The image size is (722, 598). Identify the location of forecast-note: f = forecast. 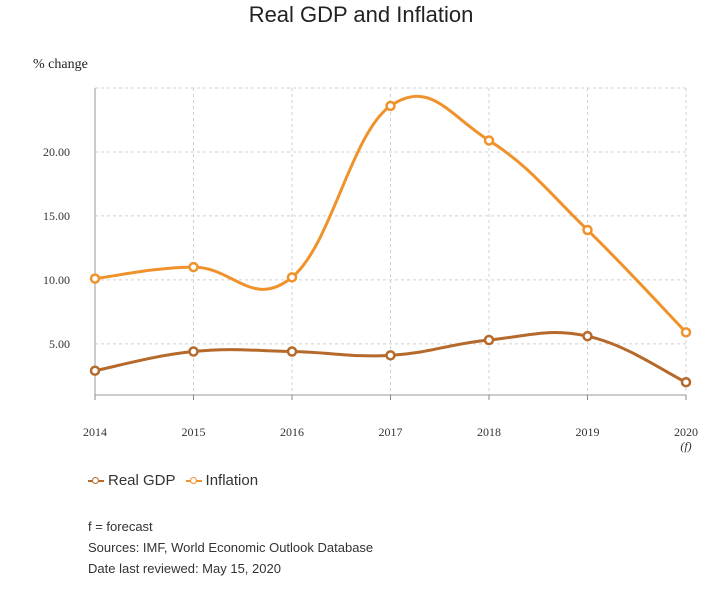
(120, 526).